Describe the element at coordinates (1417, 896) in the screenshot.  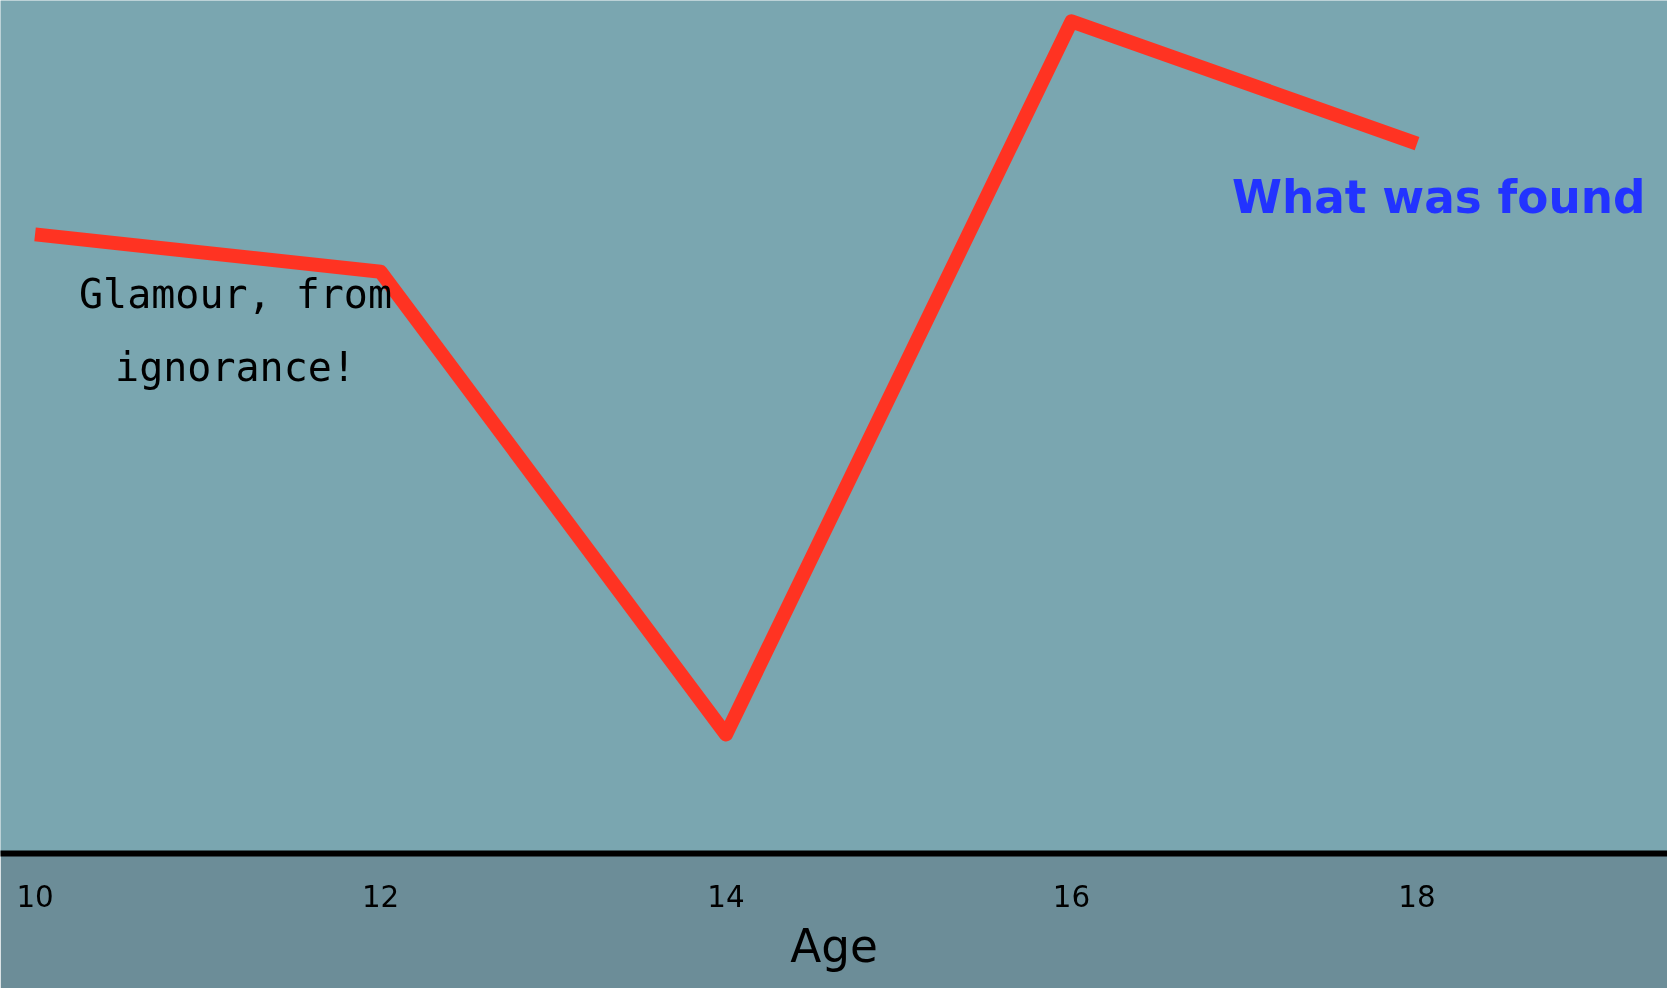
I see `x-tick-label: 18` at that location.